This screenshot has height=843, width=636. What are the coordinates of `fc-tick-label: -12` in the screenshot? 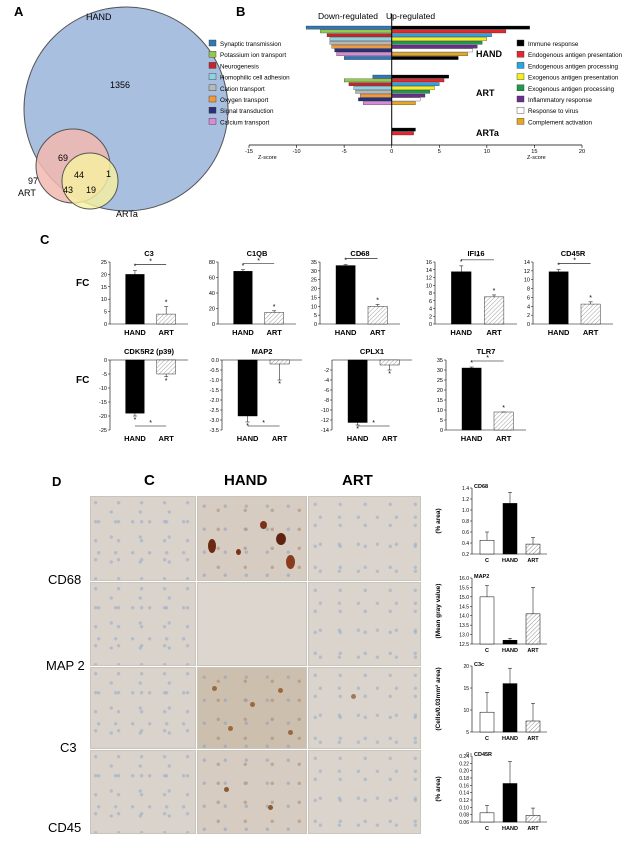 It's located at (325, 421).